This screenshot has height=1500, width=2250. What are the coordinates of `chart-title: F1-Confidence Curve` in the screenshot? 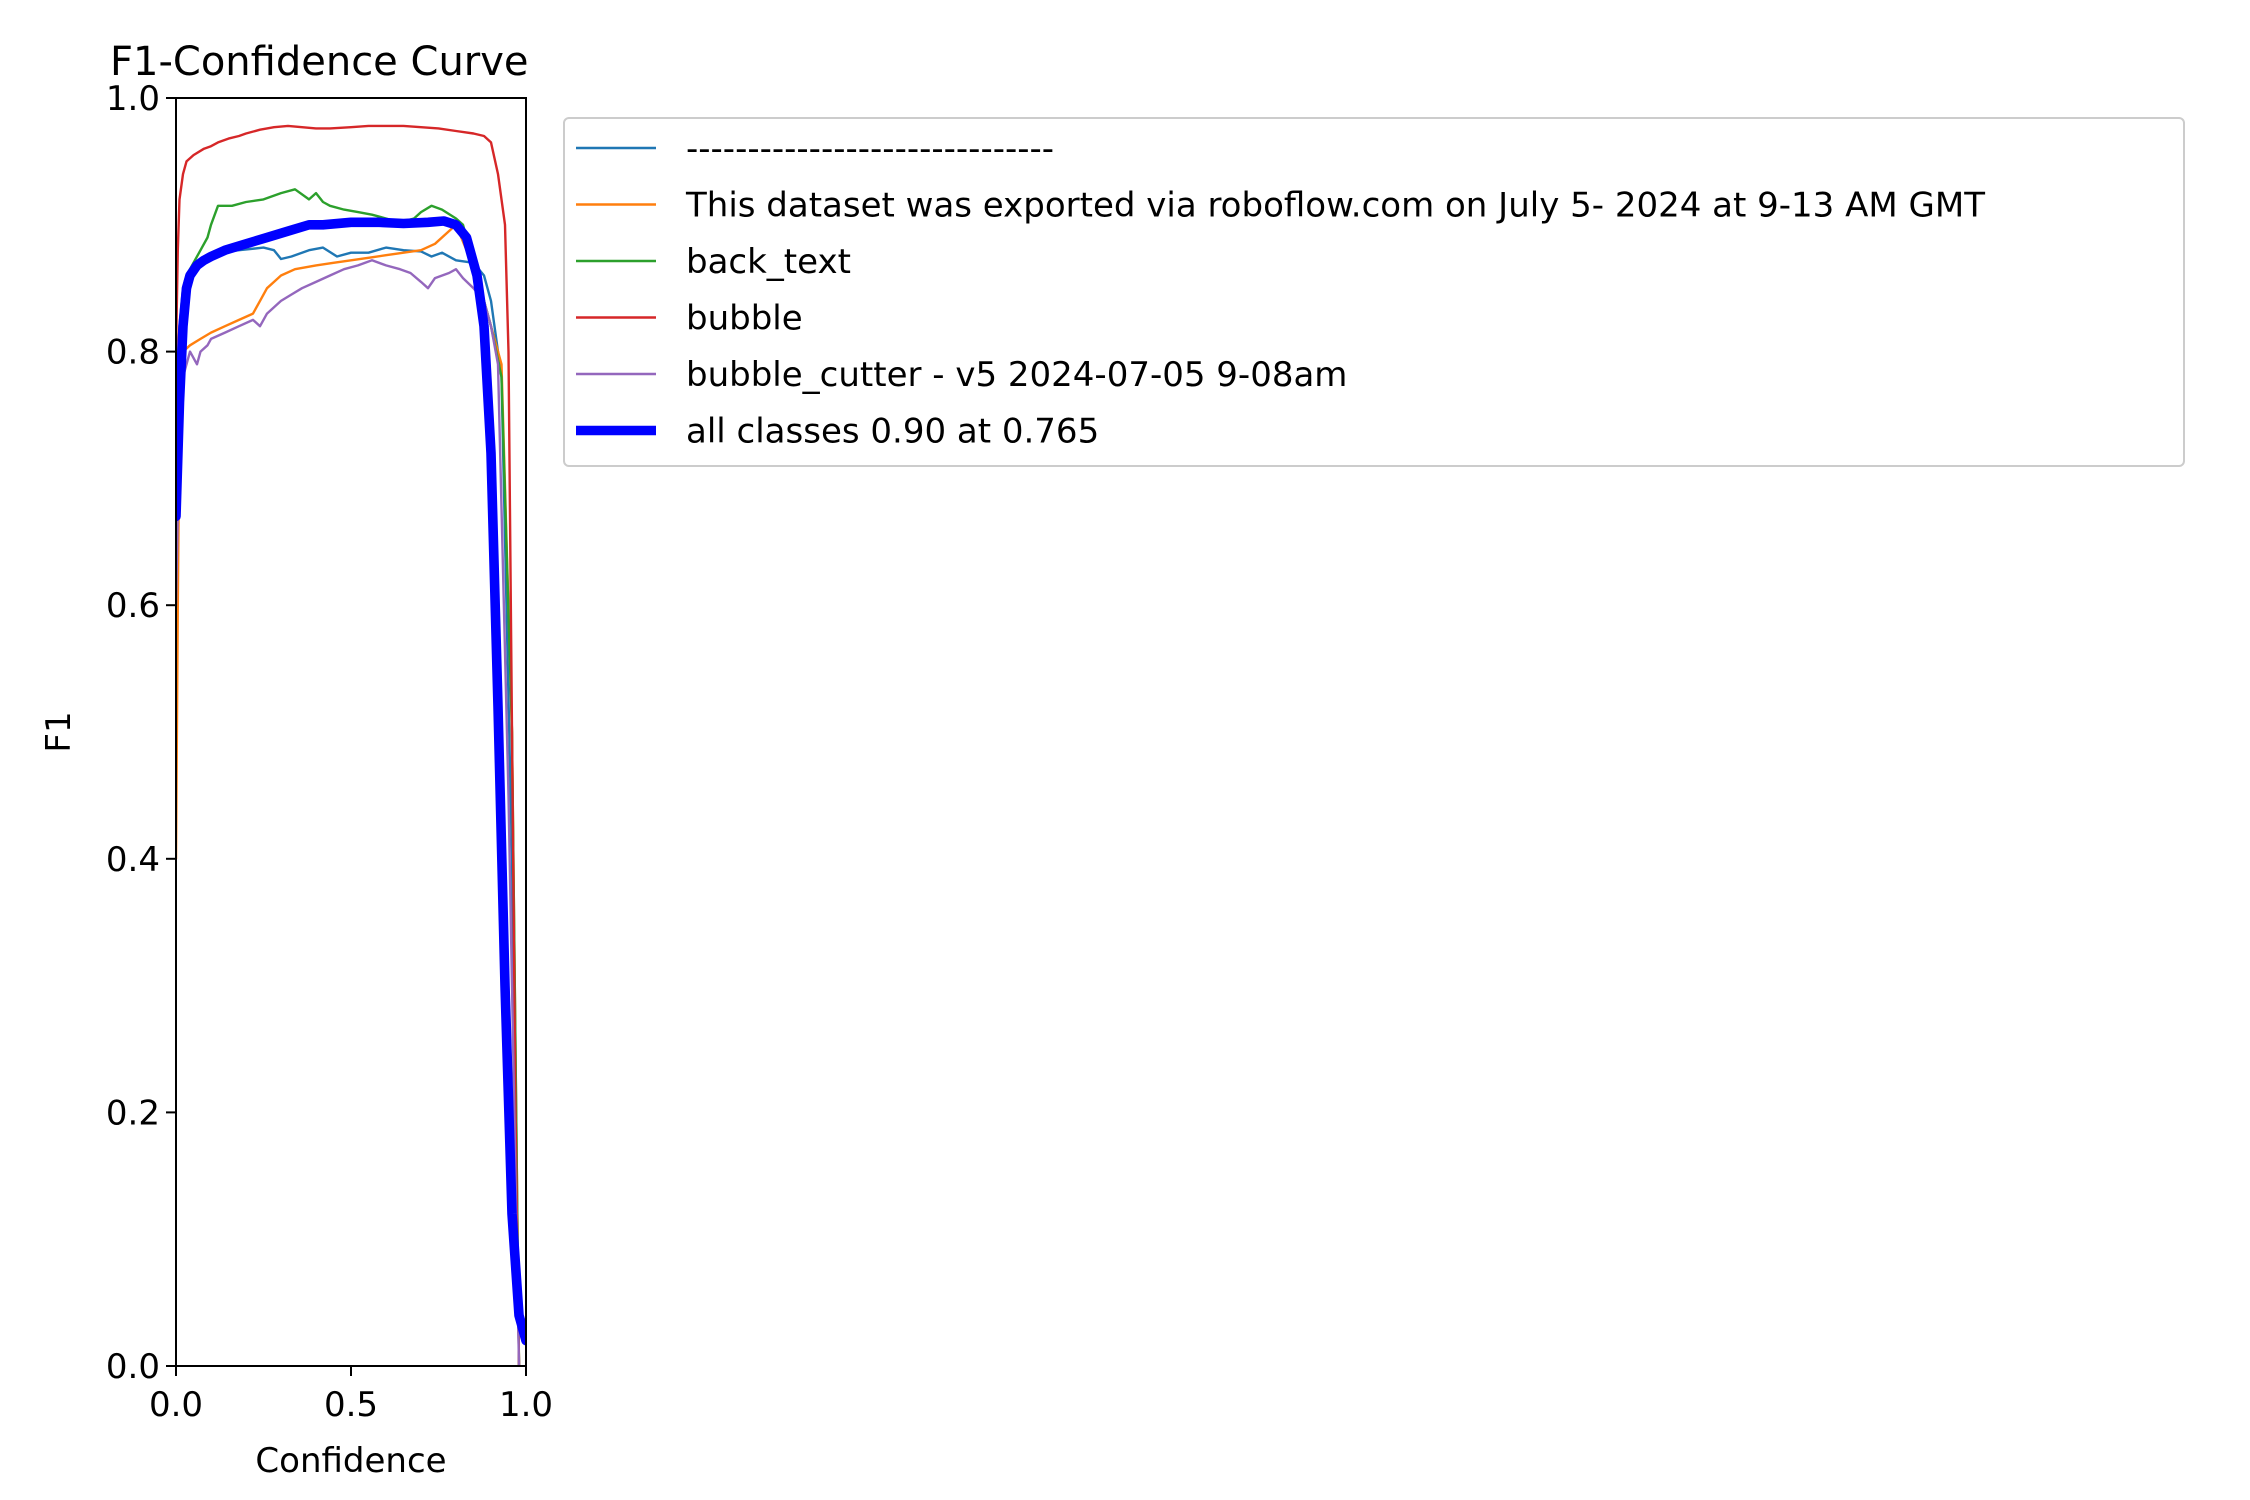 It's located at (319, 62).